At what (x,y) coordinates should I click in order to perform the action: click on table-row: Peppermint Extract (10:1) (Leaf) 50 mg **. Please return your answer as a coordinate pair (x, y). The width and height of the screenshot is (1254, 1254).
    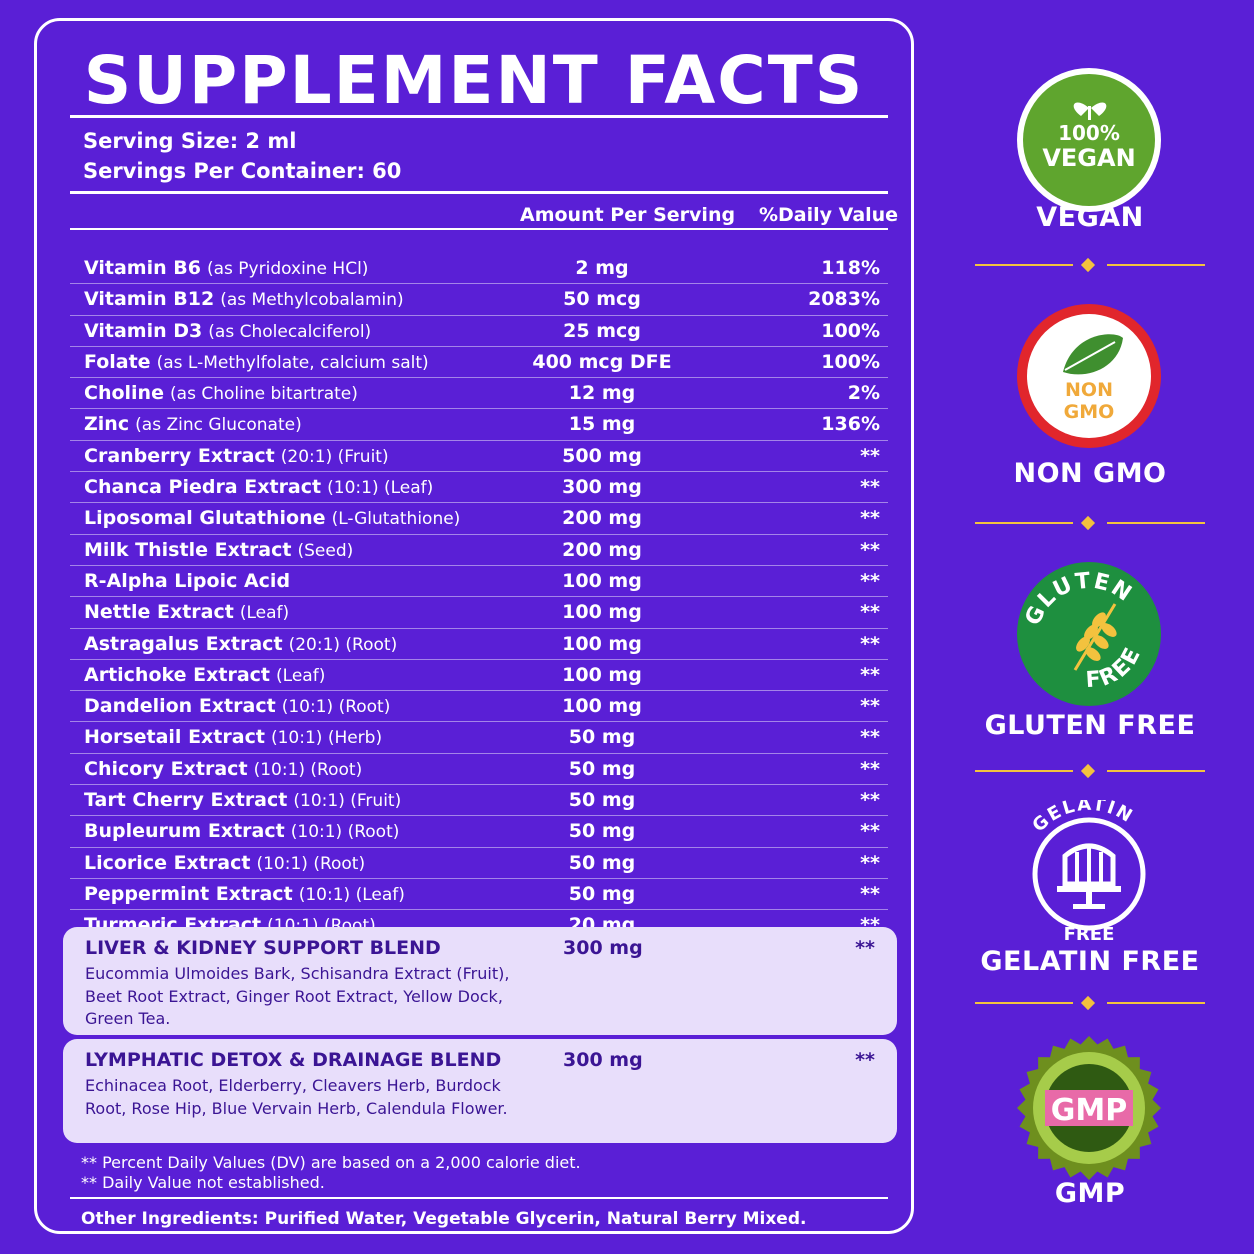
    Looking at the image, I should click on (479, 895).